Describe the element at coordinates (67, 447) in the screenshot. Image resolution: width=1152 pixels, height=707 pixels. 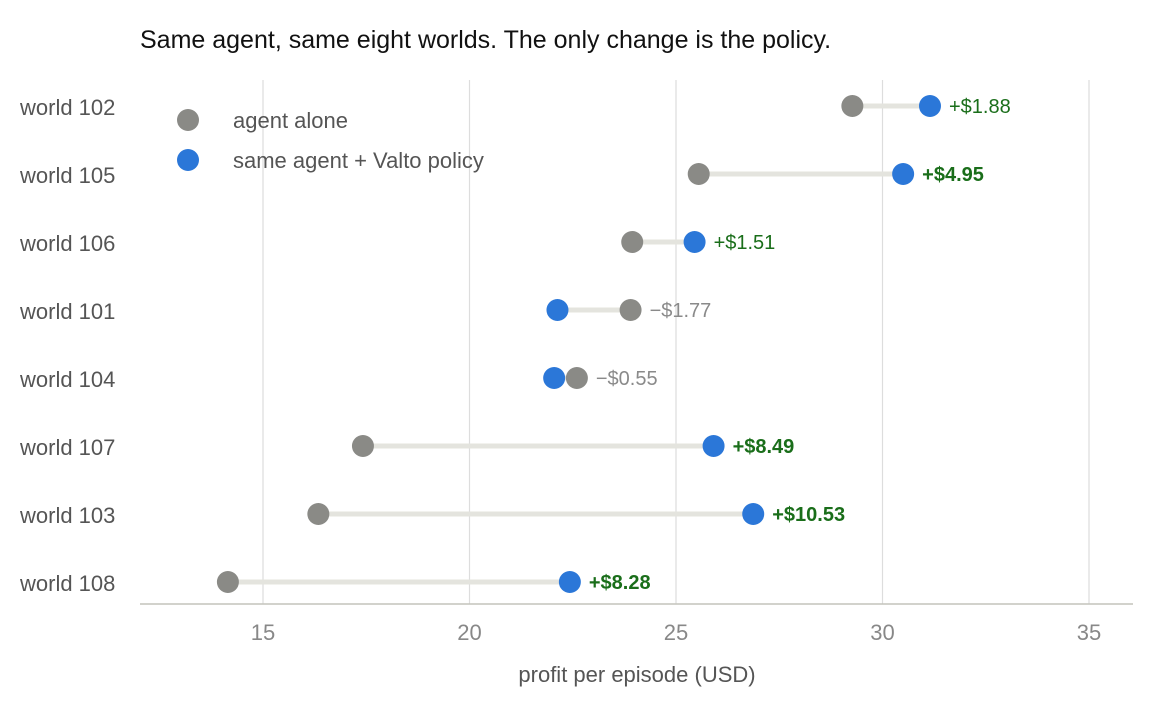
I see `category-label: world 107` at that location.